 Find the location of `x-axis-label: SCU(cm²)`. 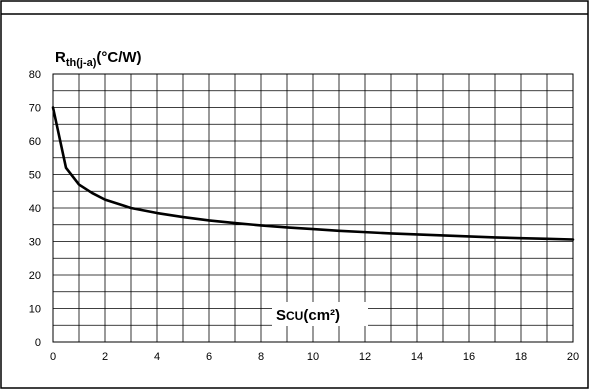

x-axis-label: SCU(cm²) is located at coordinates (308, 315).